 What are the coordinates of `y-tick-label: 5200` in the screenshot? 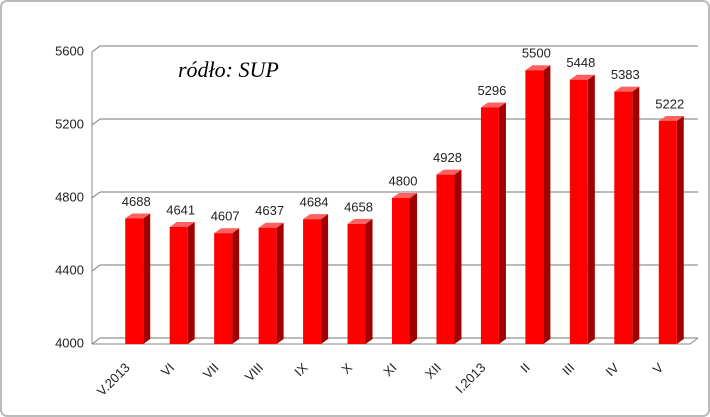 It's located at (69, 123).